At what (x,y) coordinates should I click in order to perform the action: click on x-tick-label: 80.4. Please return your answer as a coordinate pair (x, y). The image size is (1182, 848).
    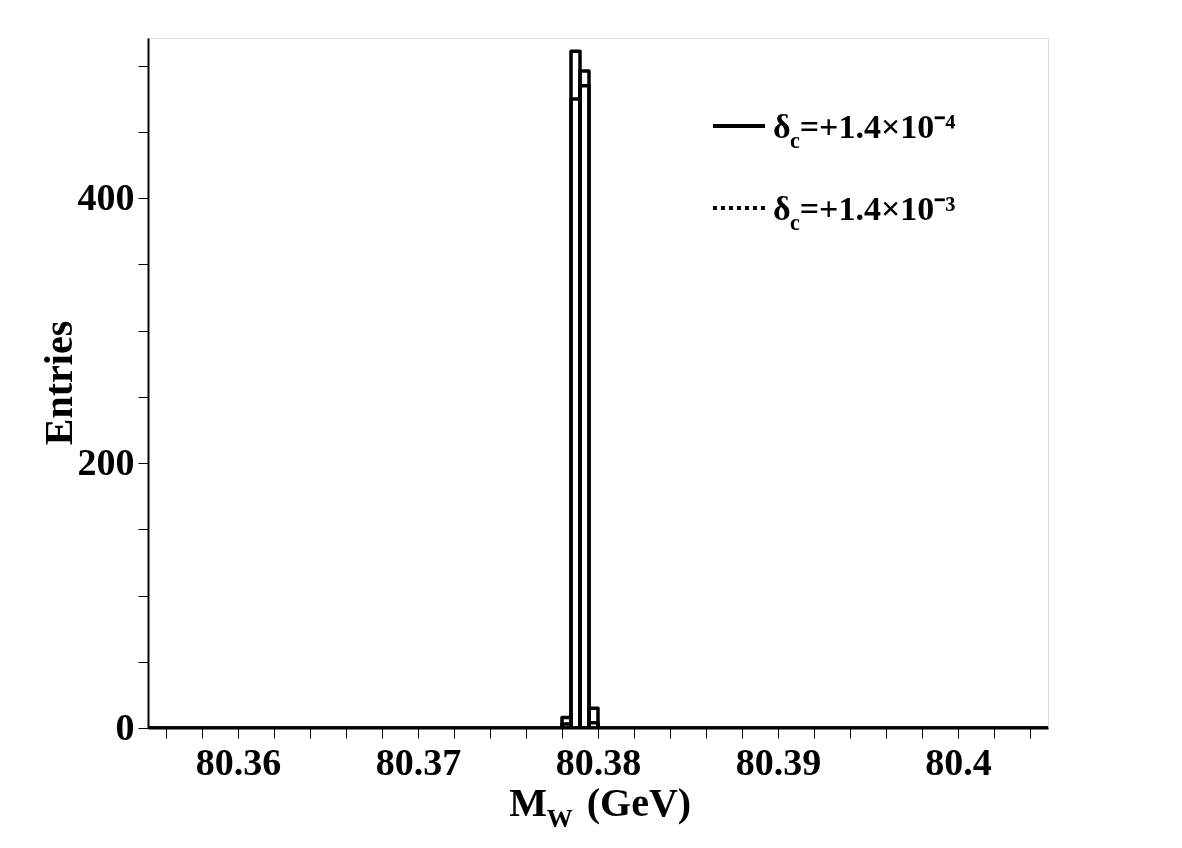
    Looking at the image, I should click on (958, 761).